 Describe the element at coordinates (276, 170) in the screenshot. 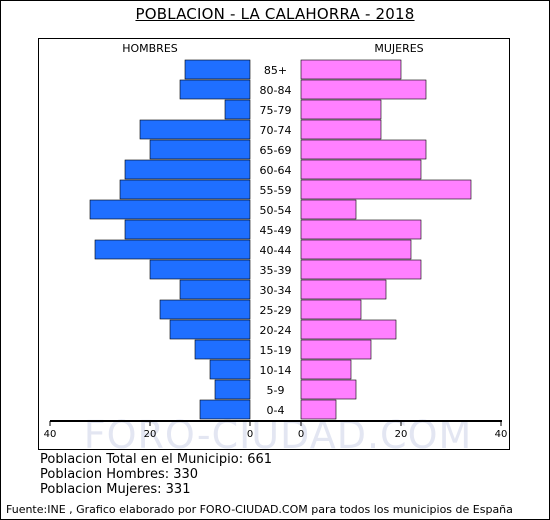

I see `age-label-60-64: 60-64` at that location.